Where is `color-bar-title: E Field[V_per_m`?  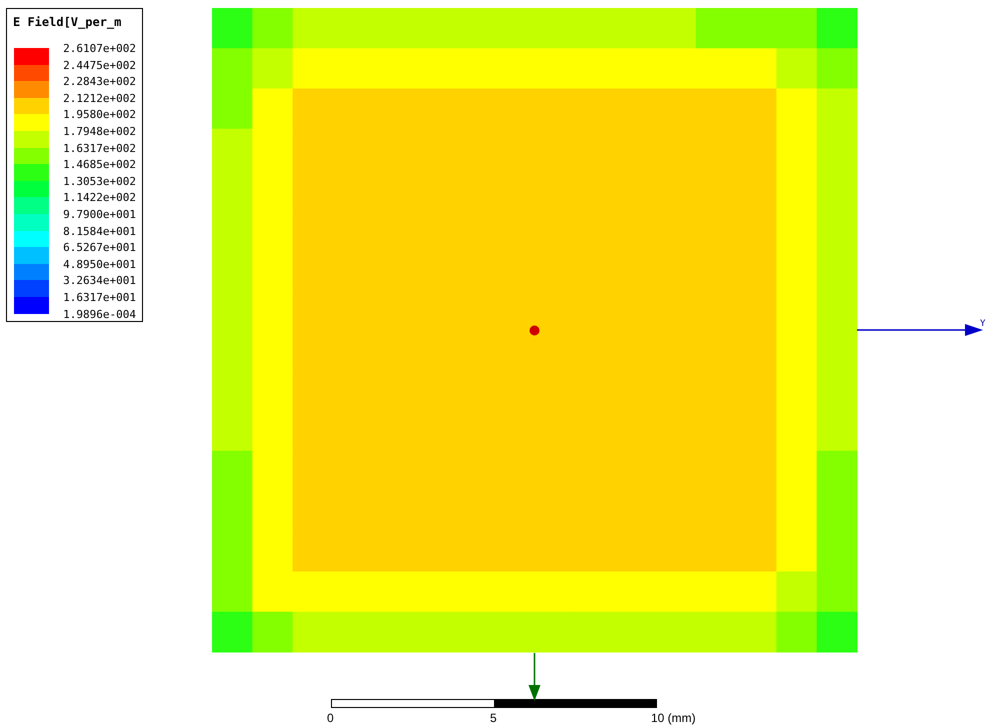 color-bar-title: E Field[V_per_m is located at coordinates (67, 22).